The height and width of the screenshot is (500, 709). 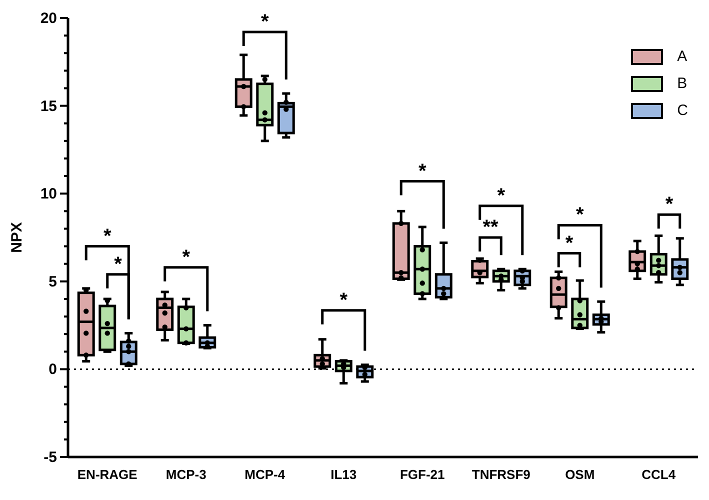 I want to click on y-axis-title: NPX, so click(x=17, y=237).